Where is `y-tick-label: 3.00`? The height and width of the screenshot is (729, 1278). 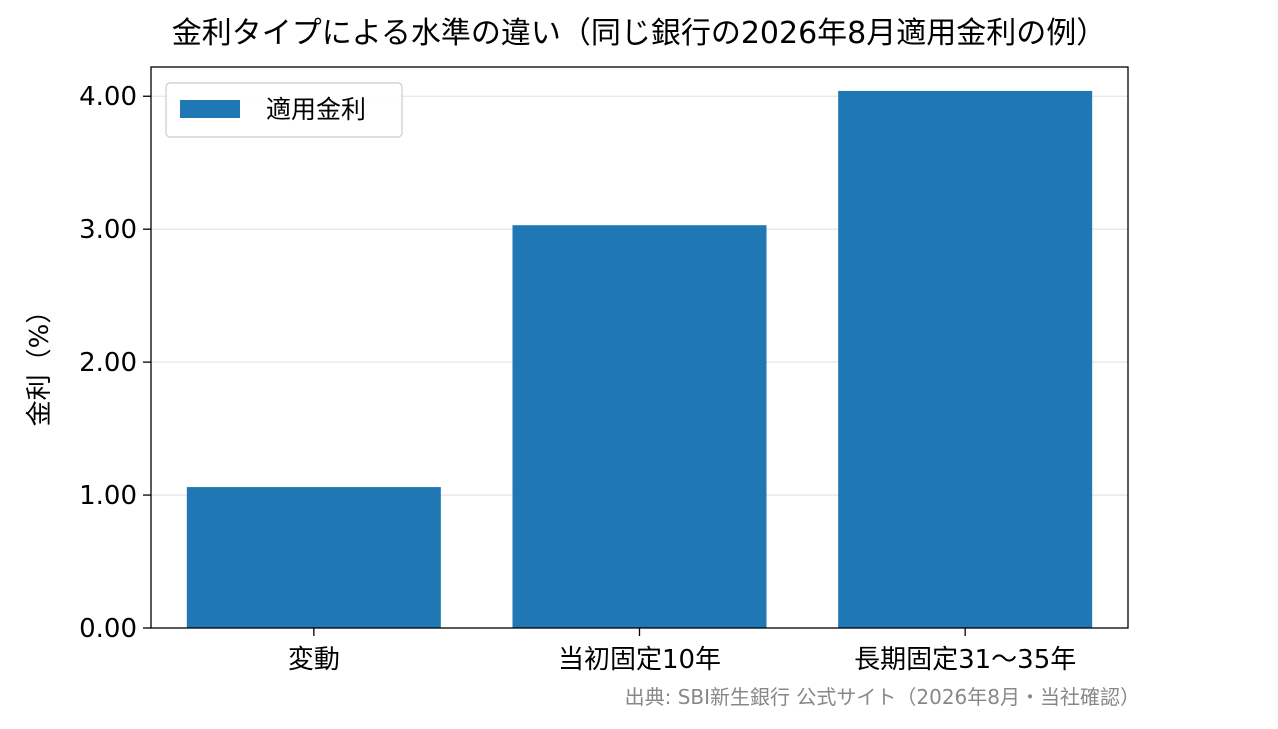 y-tick-label: 3.00 is located at coordinates (108, 230).